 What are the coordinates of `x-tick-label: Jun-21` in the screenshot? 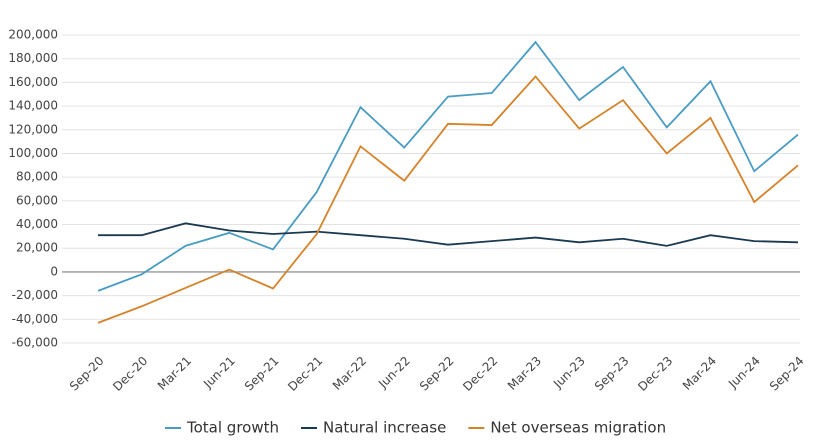 It's located at (219, 373).